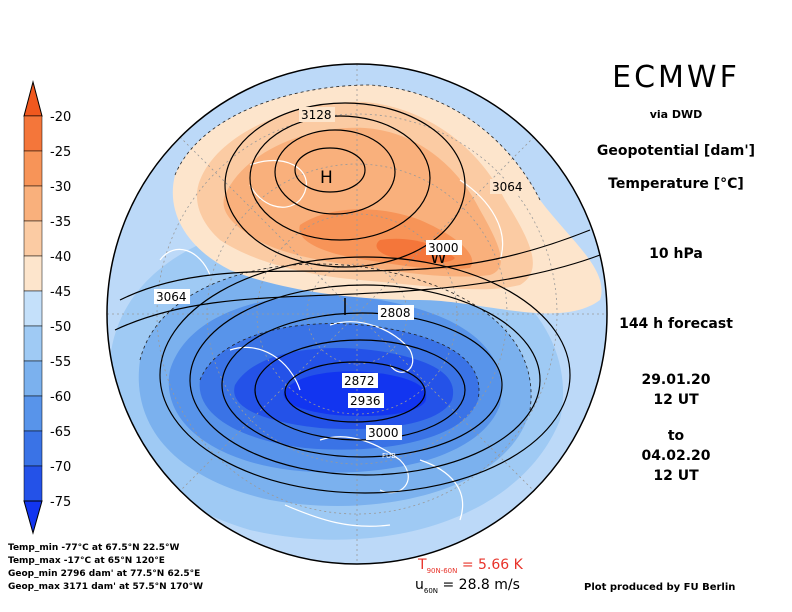  What do you see at coordinates (676, 436) in the screenshot?
I see `to-text: to` at bounding box center [676, 436].